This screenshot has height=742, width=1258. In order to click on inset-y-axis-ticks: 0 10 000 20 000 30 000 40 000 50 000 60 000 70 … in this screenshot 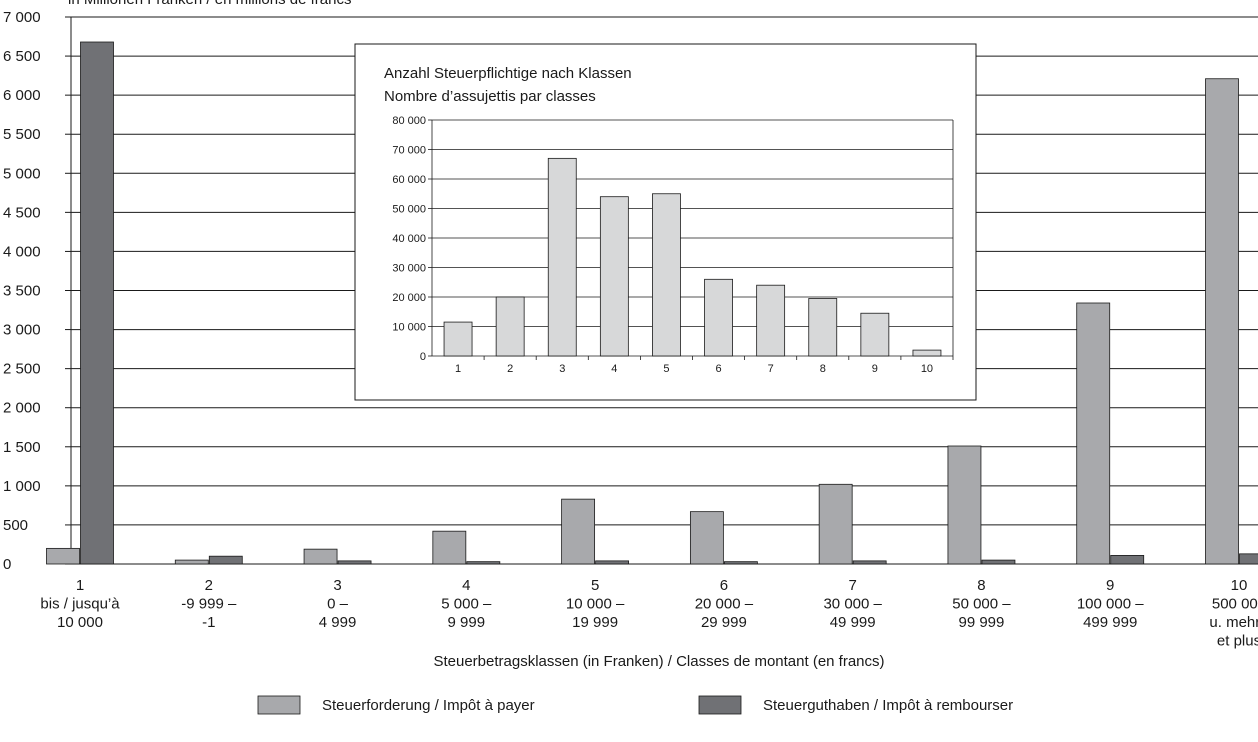, I will do `click(409, 239)`.